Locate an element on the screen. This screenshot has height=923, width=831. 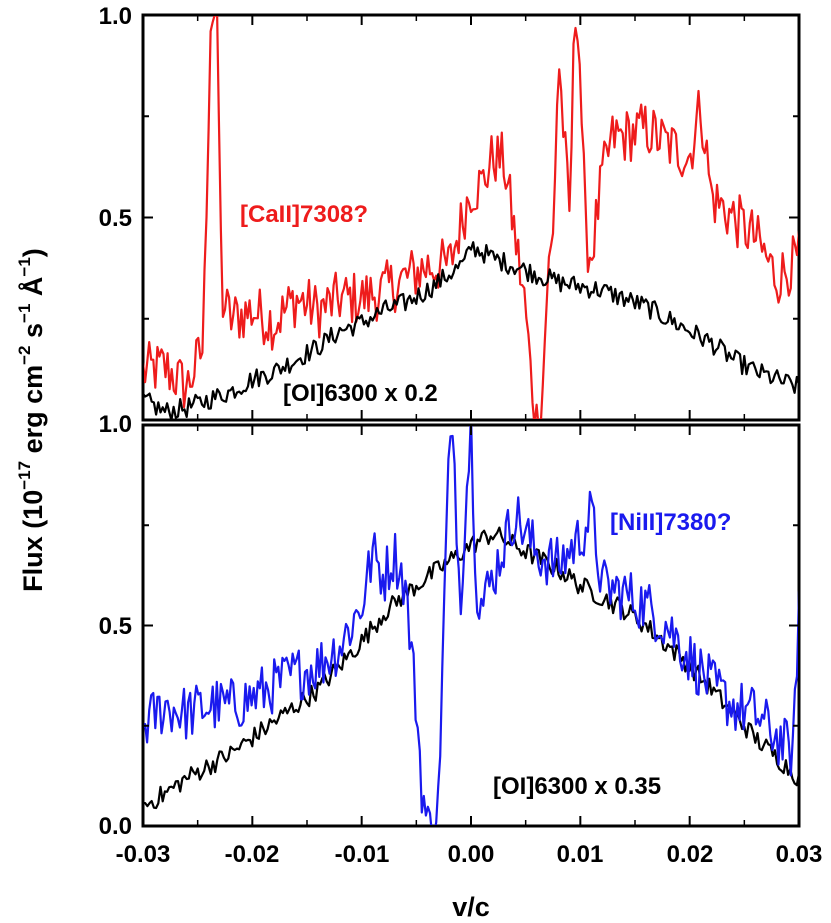
x-tick-label-0-03: 0.03 is located at coordinates (799, 854).